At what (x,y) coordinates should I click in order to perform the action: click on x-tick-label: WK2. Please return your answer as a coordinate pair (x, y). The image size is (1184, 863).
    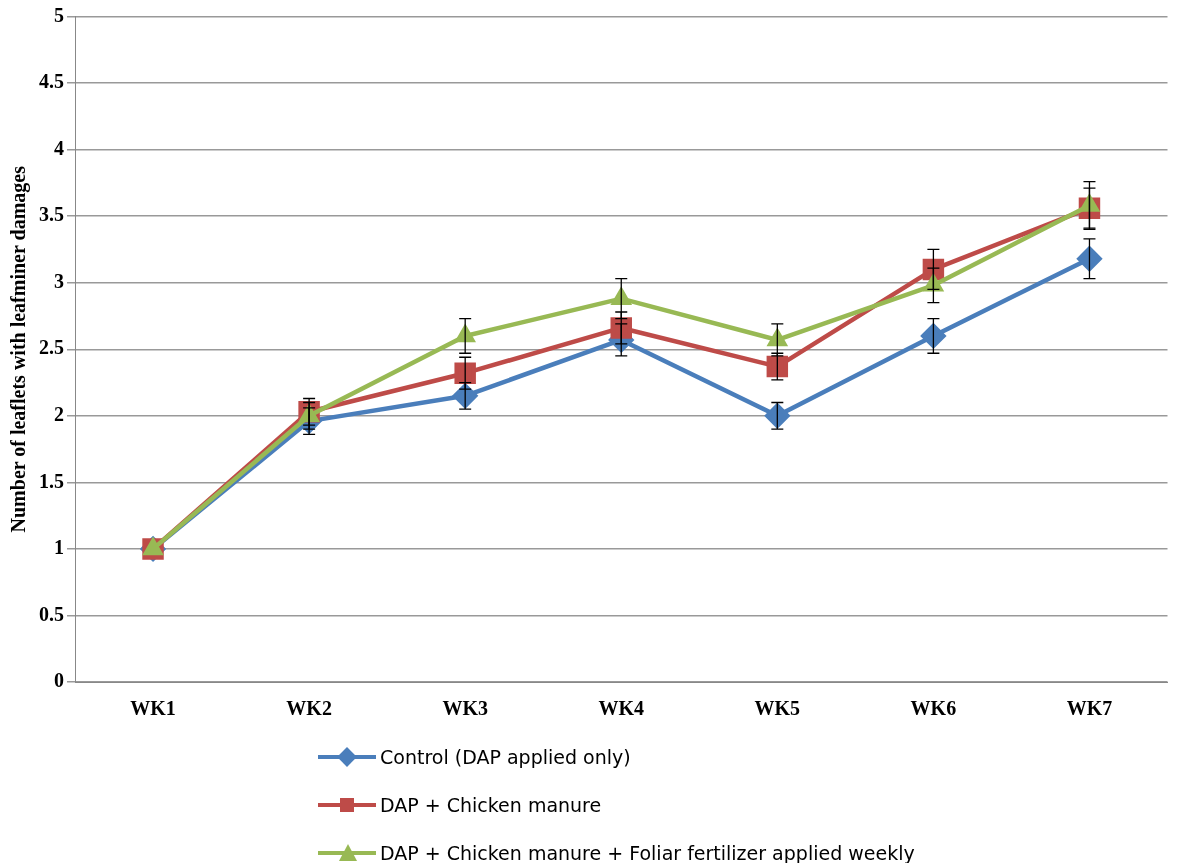
    Looking at the image, I should click on (309, 708).